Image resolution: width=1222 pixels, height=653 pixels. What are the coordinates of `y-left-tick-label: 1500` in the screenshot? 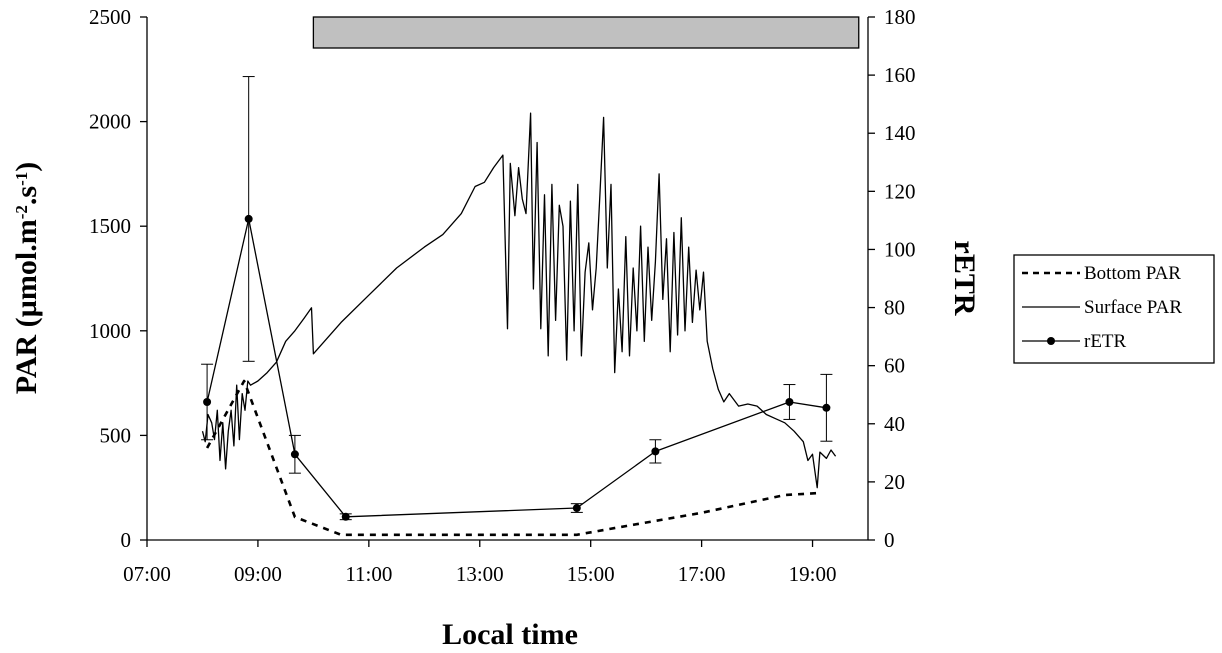 It's located at (110, 226).